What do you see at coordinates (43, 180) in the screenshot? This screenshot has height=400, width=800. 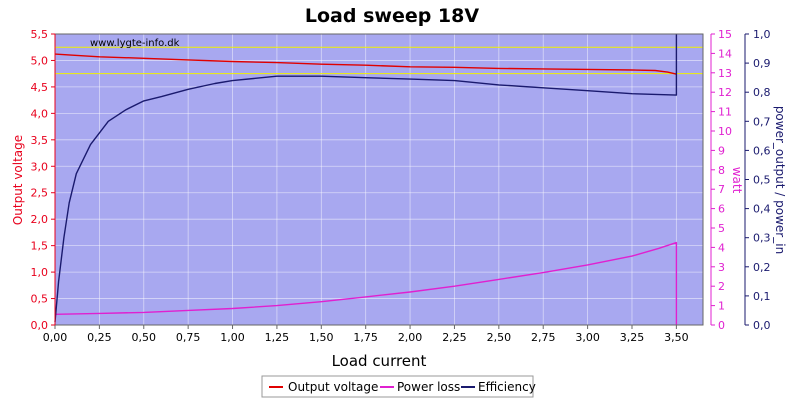 I see `y-axis-left: 0,0 0,5 1,0 1,5 2,0 2,5 3,0 3,5 4,0 4,5 5,0 5,5` at bounding box center [43, 180].